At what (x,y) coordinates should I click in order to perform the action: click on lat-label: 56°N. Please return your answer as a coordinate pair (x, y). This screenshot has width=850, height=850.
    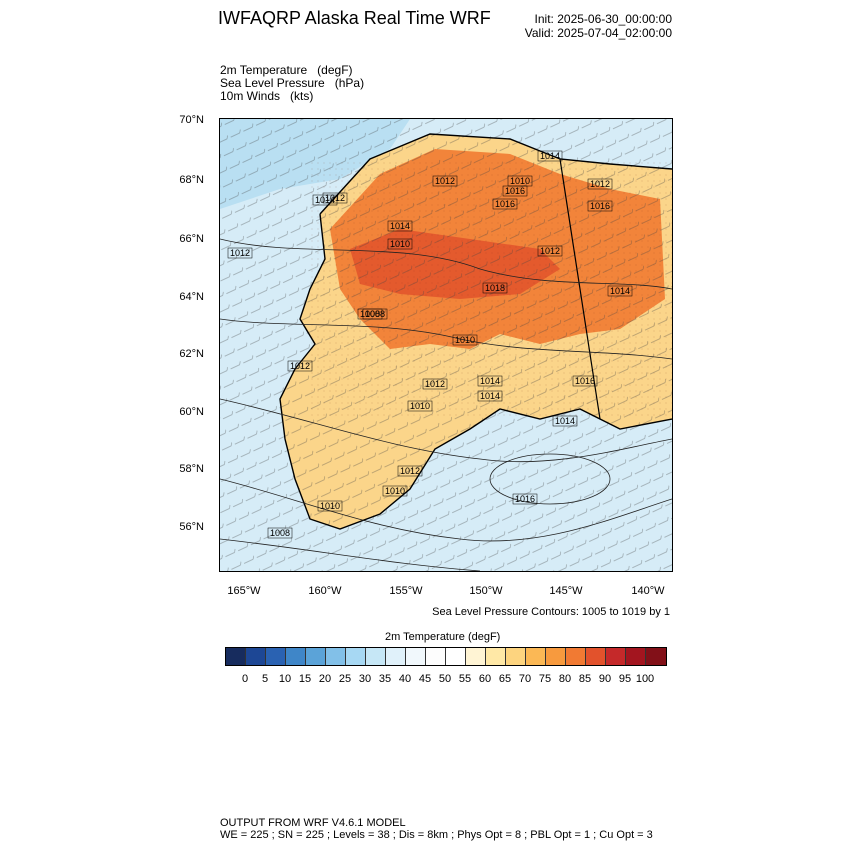
    Looking at the image, I should click on (191, 527).